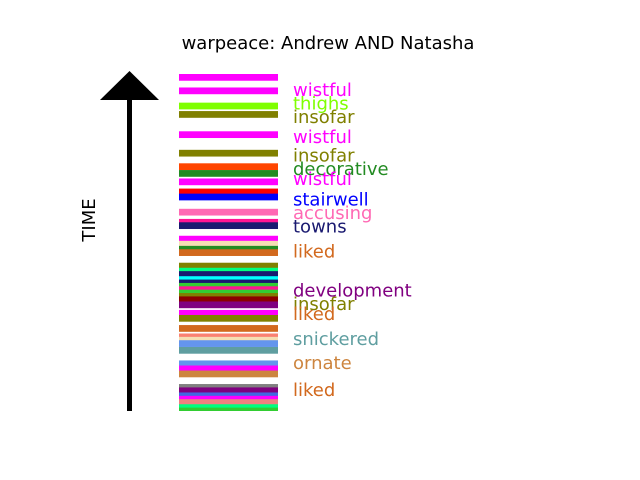 The height and width of the screenshot is (480, 640). I want to click on word-label-8: accusing, so click(332, 213).